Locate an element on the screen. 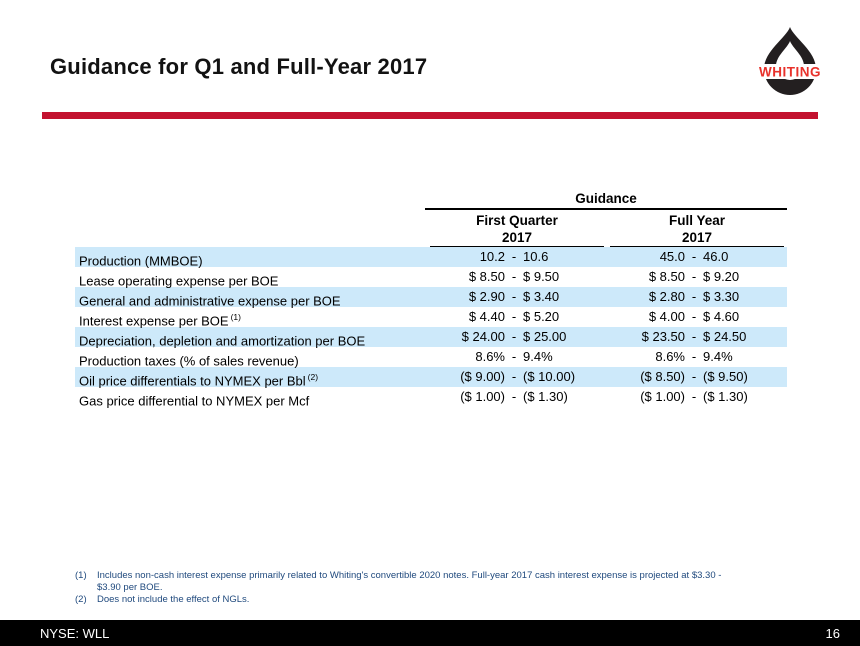 The height and width of the screenshot is (646, 860). column-header-line1: First Quarter is located at coordinates (517, 220).